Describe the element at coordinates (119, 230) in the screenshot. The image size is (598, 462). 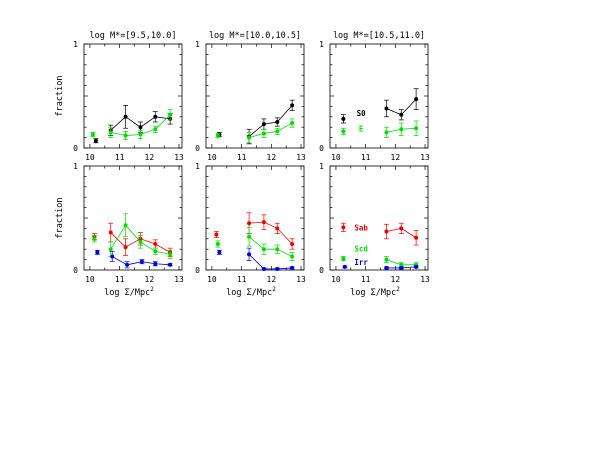
I see `panel-bottom-1: 10 11 12 13 0 1 fraction log Σ/Mpc2` at that location.